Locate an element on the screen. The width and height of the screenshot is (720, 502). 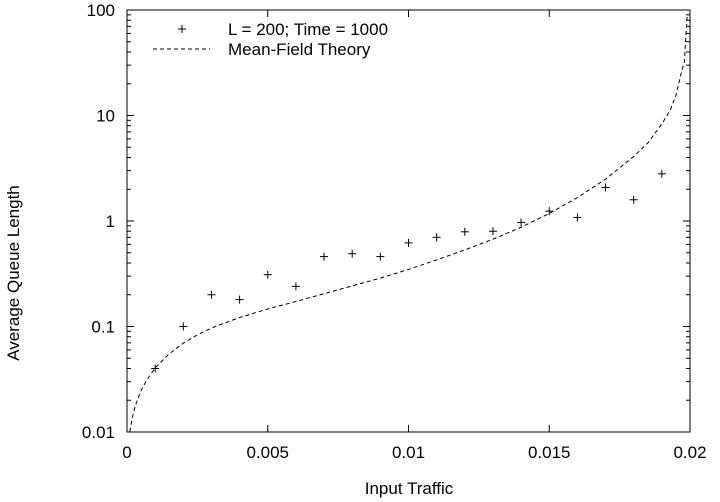
y-tick-label: 0.01 is located at coordinates (98, 432).